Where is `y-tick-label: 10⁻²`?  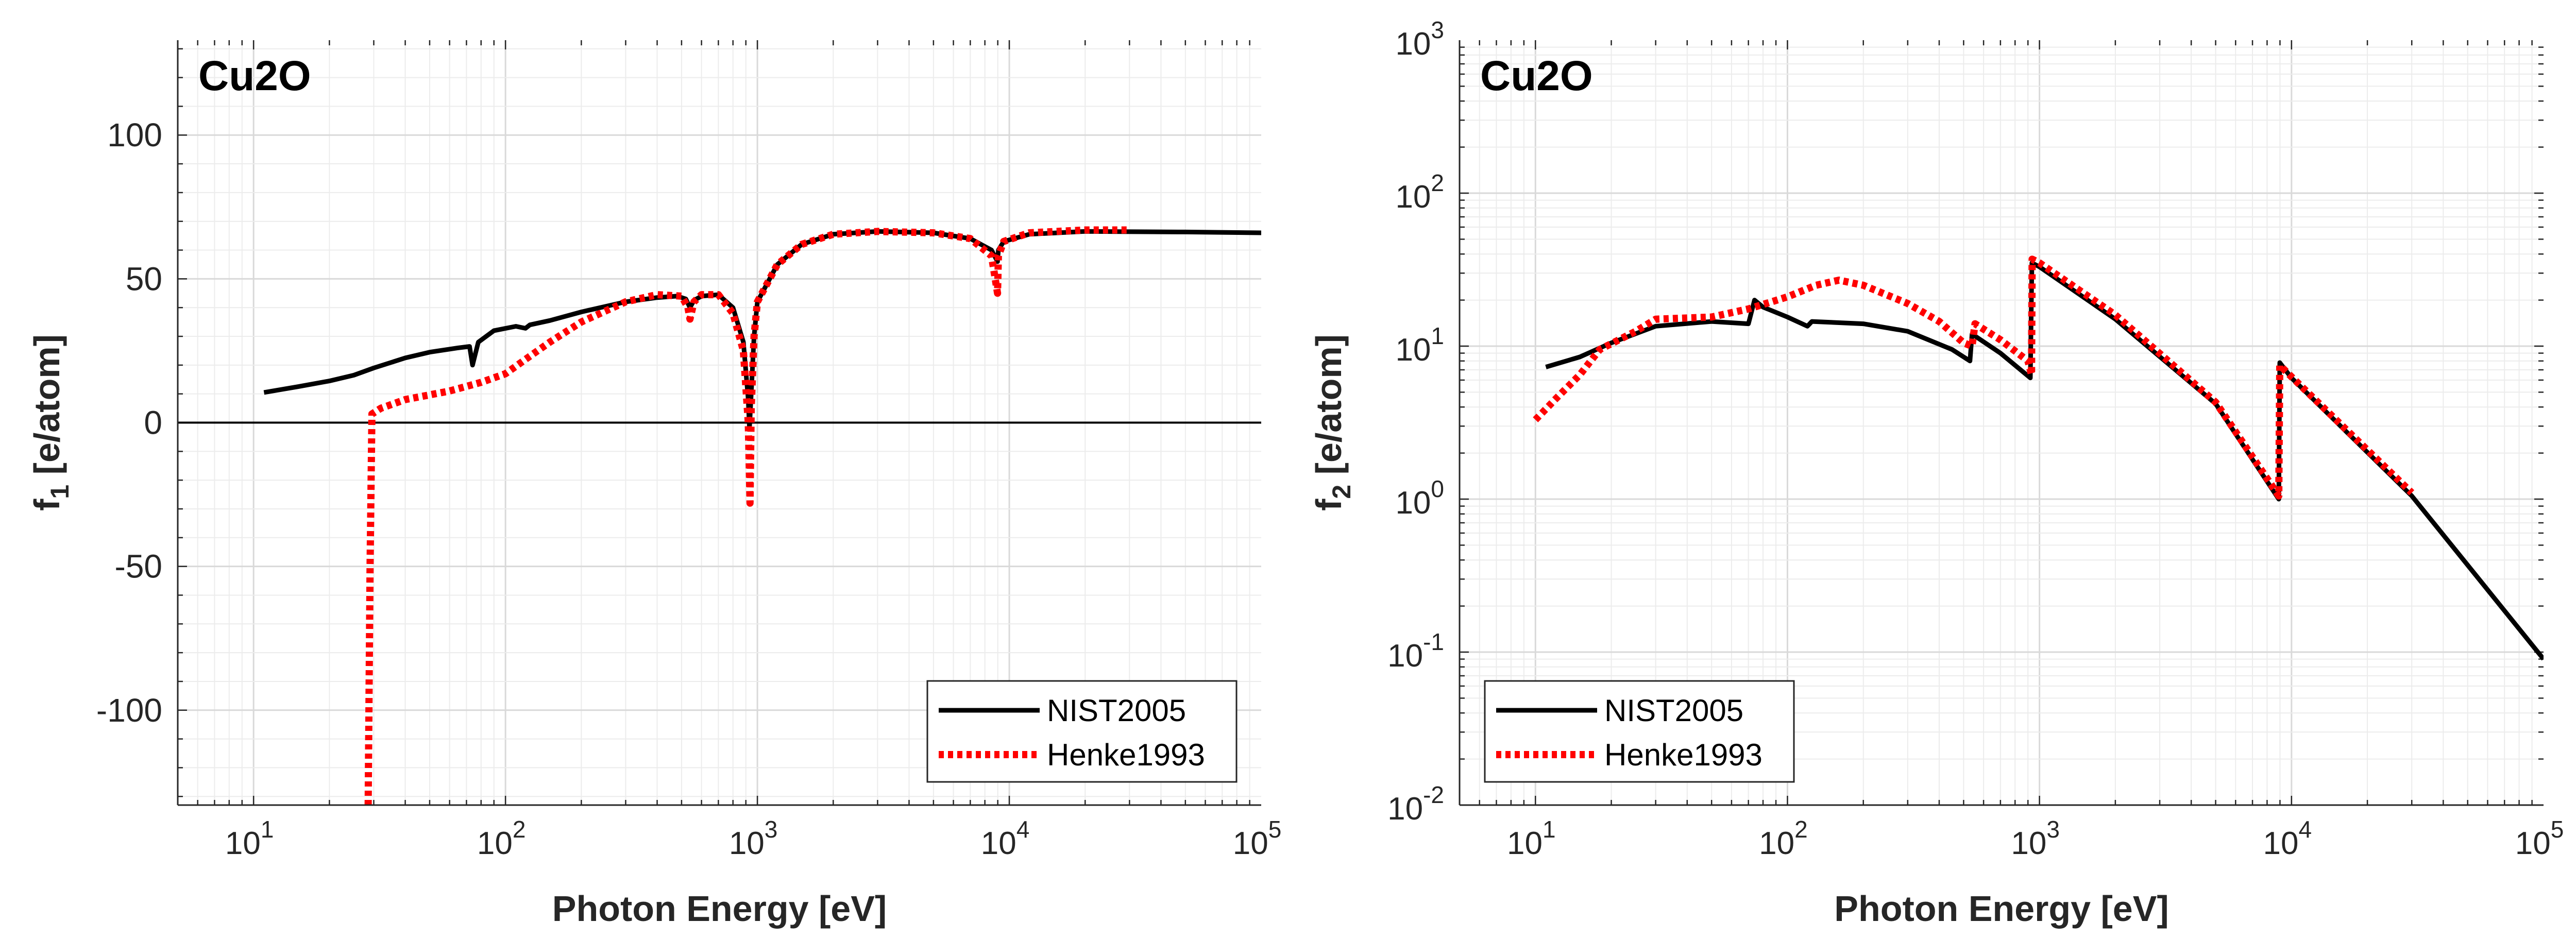
y-tick-label: 10⁻² is located at coordinates (1415, 804).